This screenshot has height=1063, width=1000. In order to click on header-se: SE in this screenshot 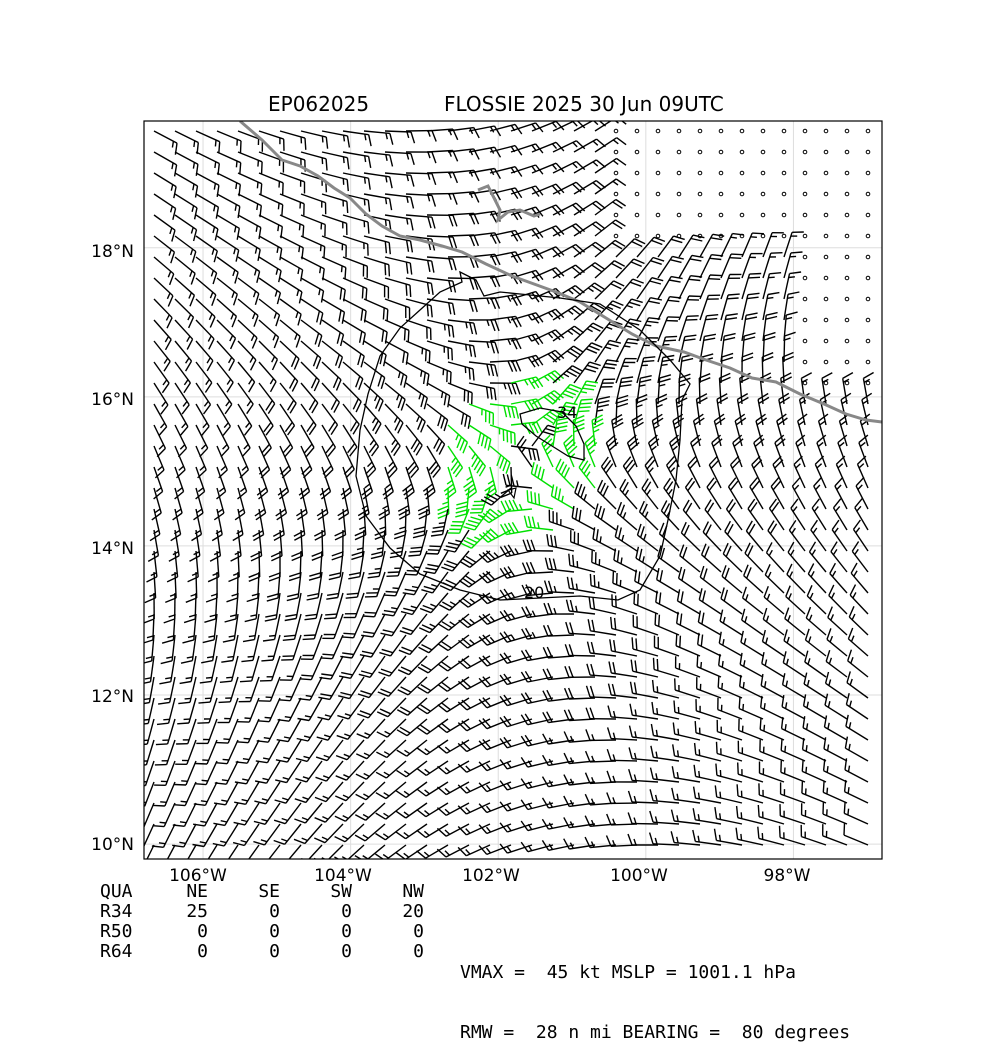, I will do `click(244, 892)`.